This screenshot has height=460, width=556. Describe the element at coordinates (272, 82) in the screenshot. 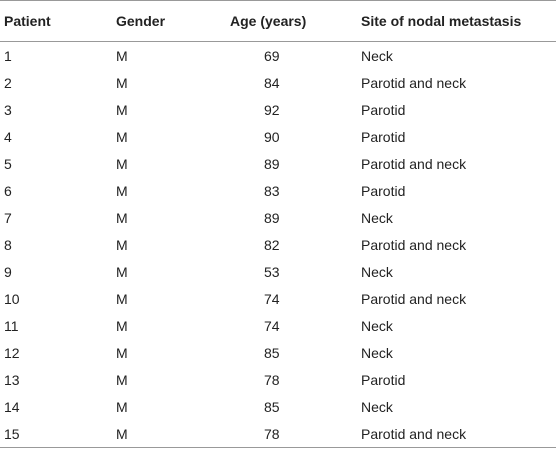

I see `cell-age: 84` at that location.